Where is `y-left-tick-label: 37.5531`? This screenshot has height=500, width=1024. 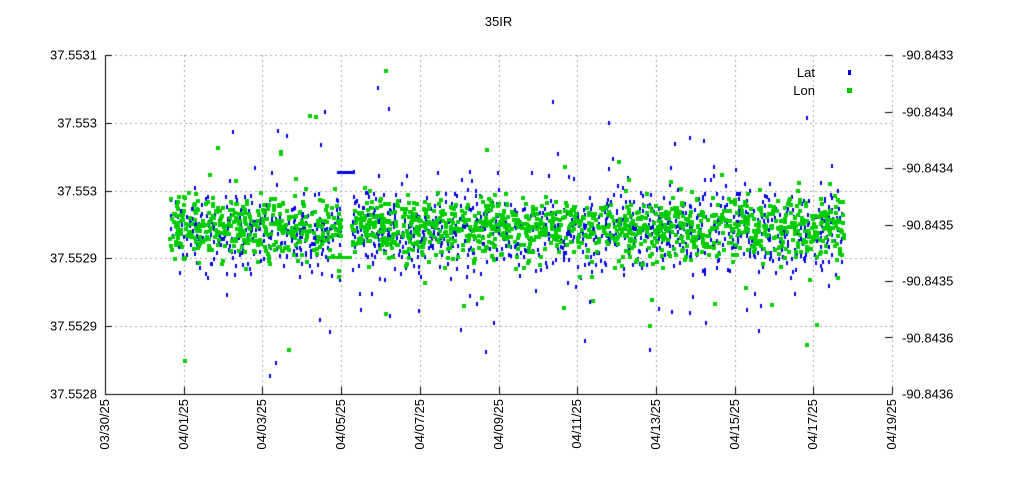 y-left-tick-label: 37.5531 is located at coordinates (73, 55).